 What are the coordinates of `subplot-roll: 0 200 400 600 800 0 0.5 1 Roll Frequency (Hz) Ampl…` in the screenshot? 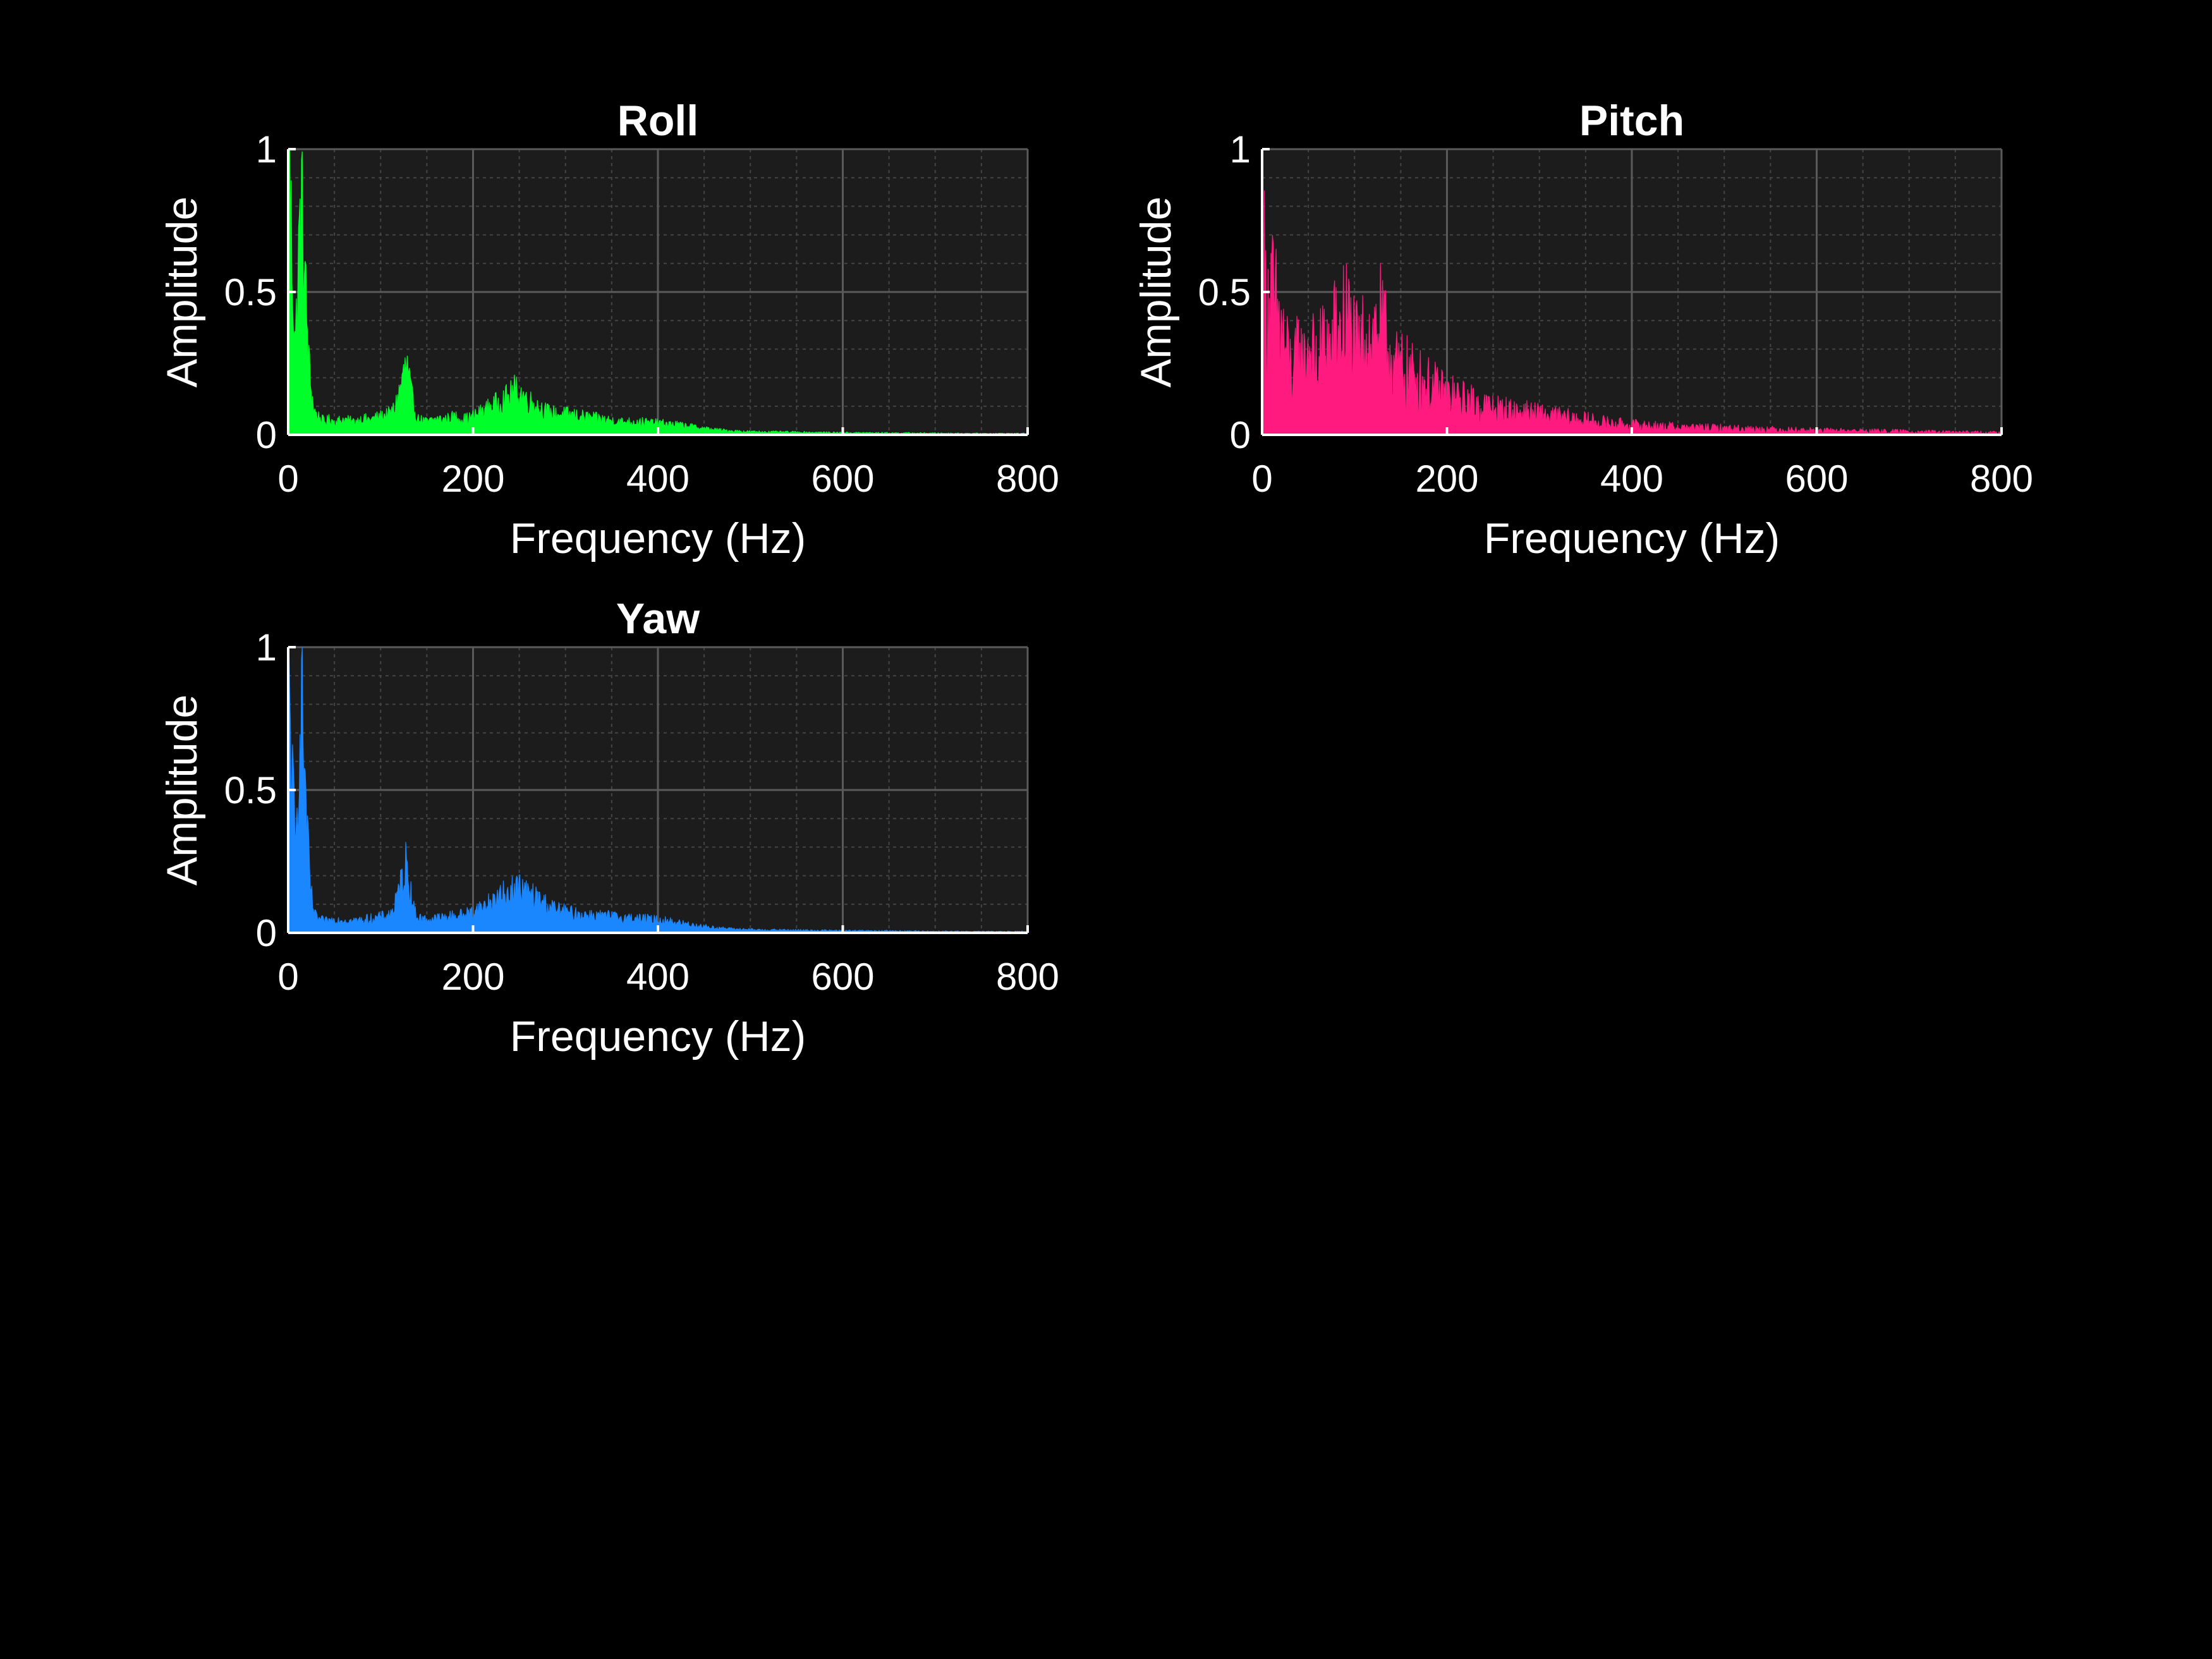 It's located at (608, 329).